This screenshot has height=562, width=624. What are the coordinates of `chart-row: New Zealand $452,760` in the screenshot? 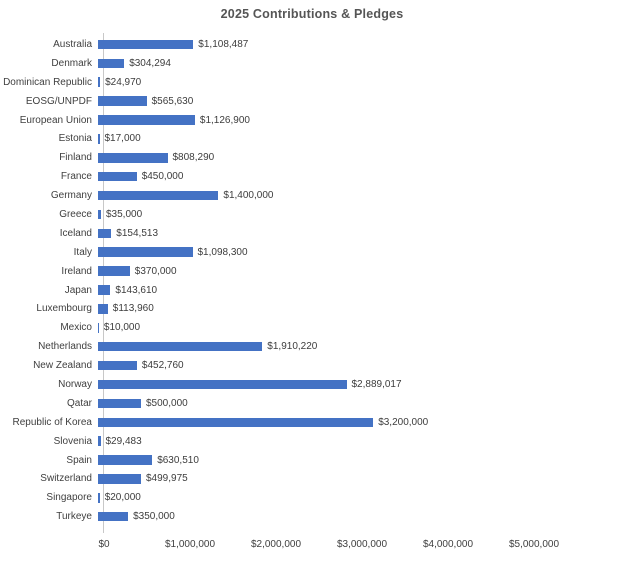 It's located at (312, 365).